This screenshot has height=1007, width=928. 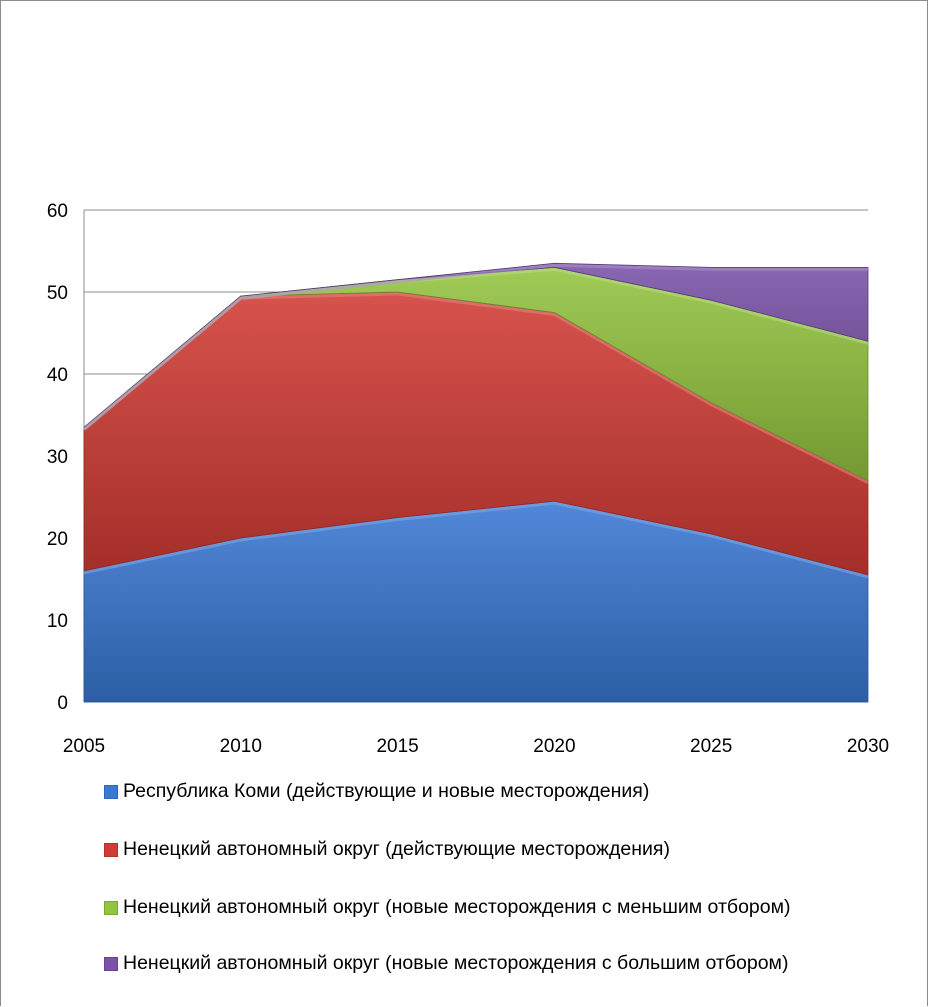 What do you see at coordinates (57, 539) in the screenshot?
I see `y-tick-label-20: 20` at bounding box center [57, 539].